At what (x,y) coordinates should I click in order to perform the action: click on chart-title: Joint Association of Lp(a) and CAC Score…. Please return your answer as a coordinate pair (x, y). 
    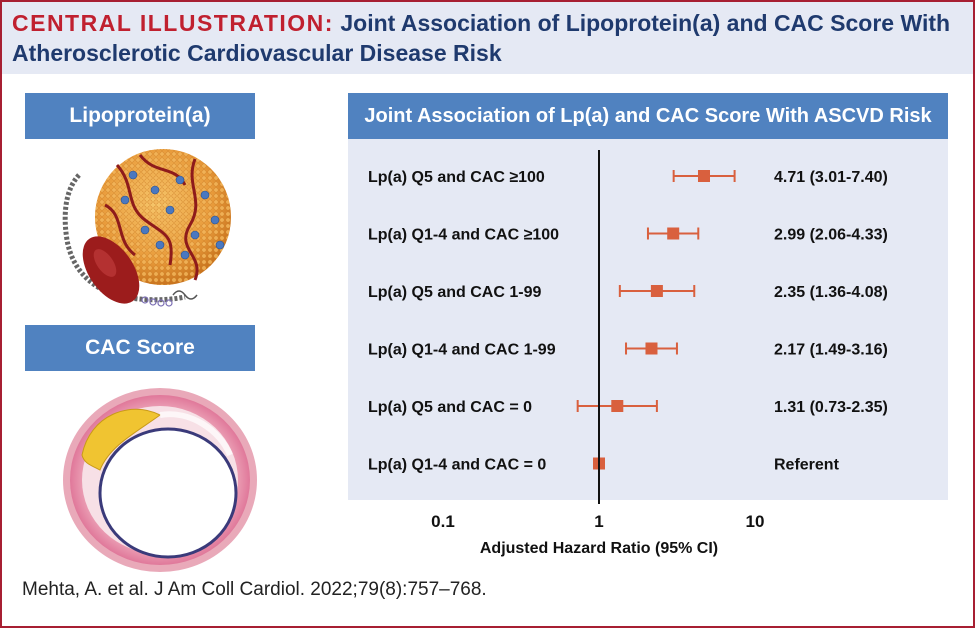
    Looking at the image, I should click on (648, 116).